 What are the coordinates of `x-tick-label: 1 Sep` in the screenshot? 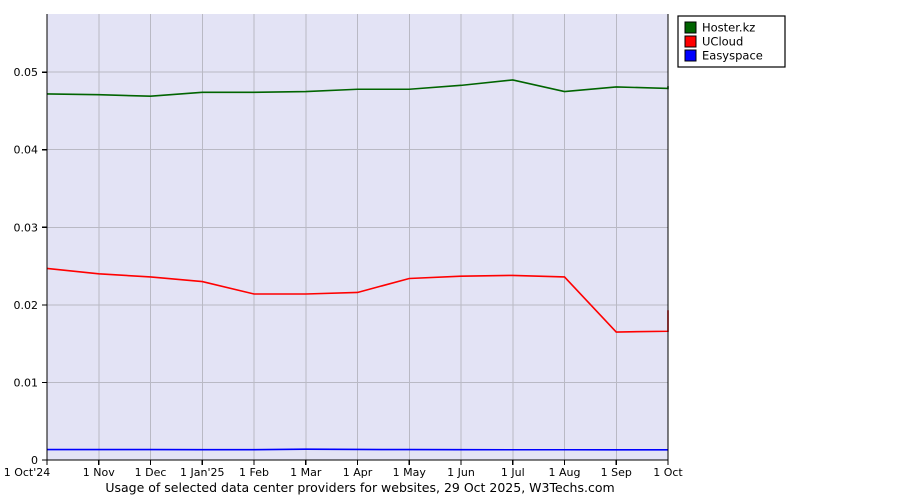 It's located at (616, 472).